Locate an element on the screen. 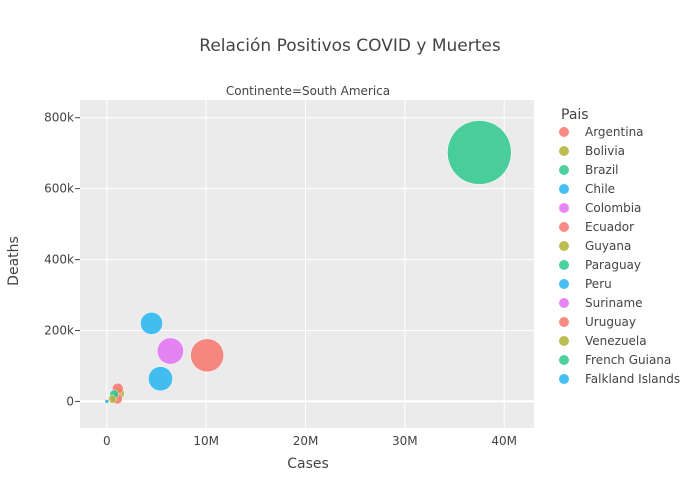  legend-item-venezuela: Venezuela is located at coordinates (603, 341).